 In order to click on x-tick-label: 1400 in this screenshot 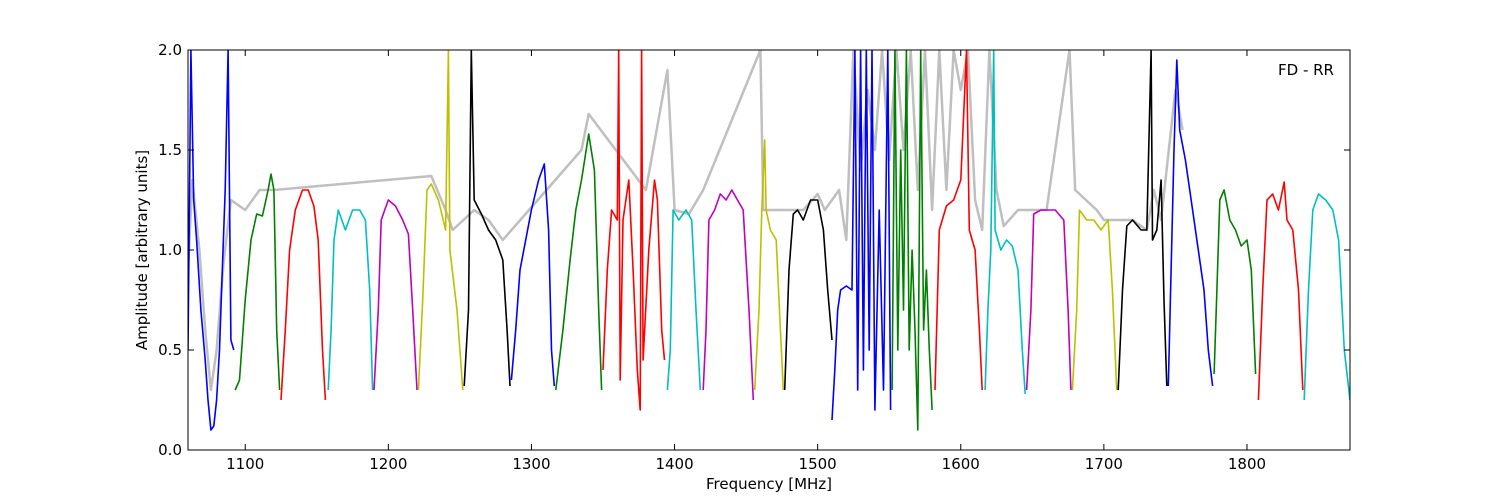, I will do `click(674, 464)`.